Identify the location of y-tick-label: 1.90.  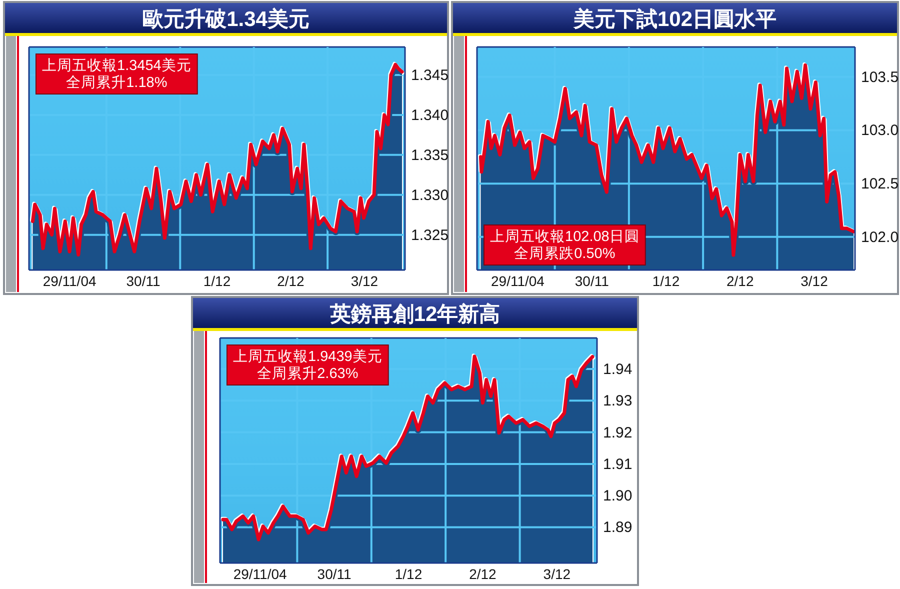
(617, 496).